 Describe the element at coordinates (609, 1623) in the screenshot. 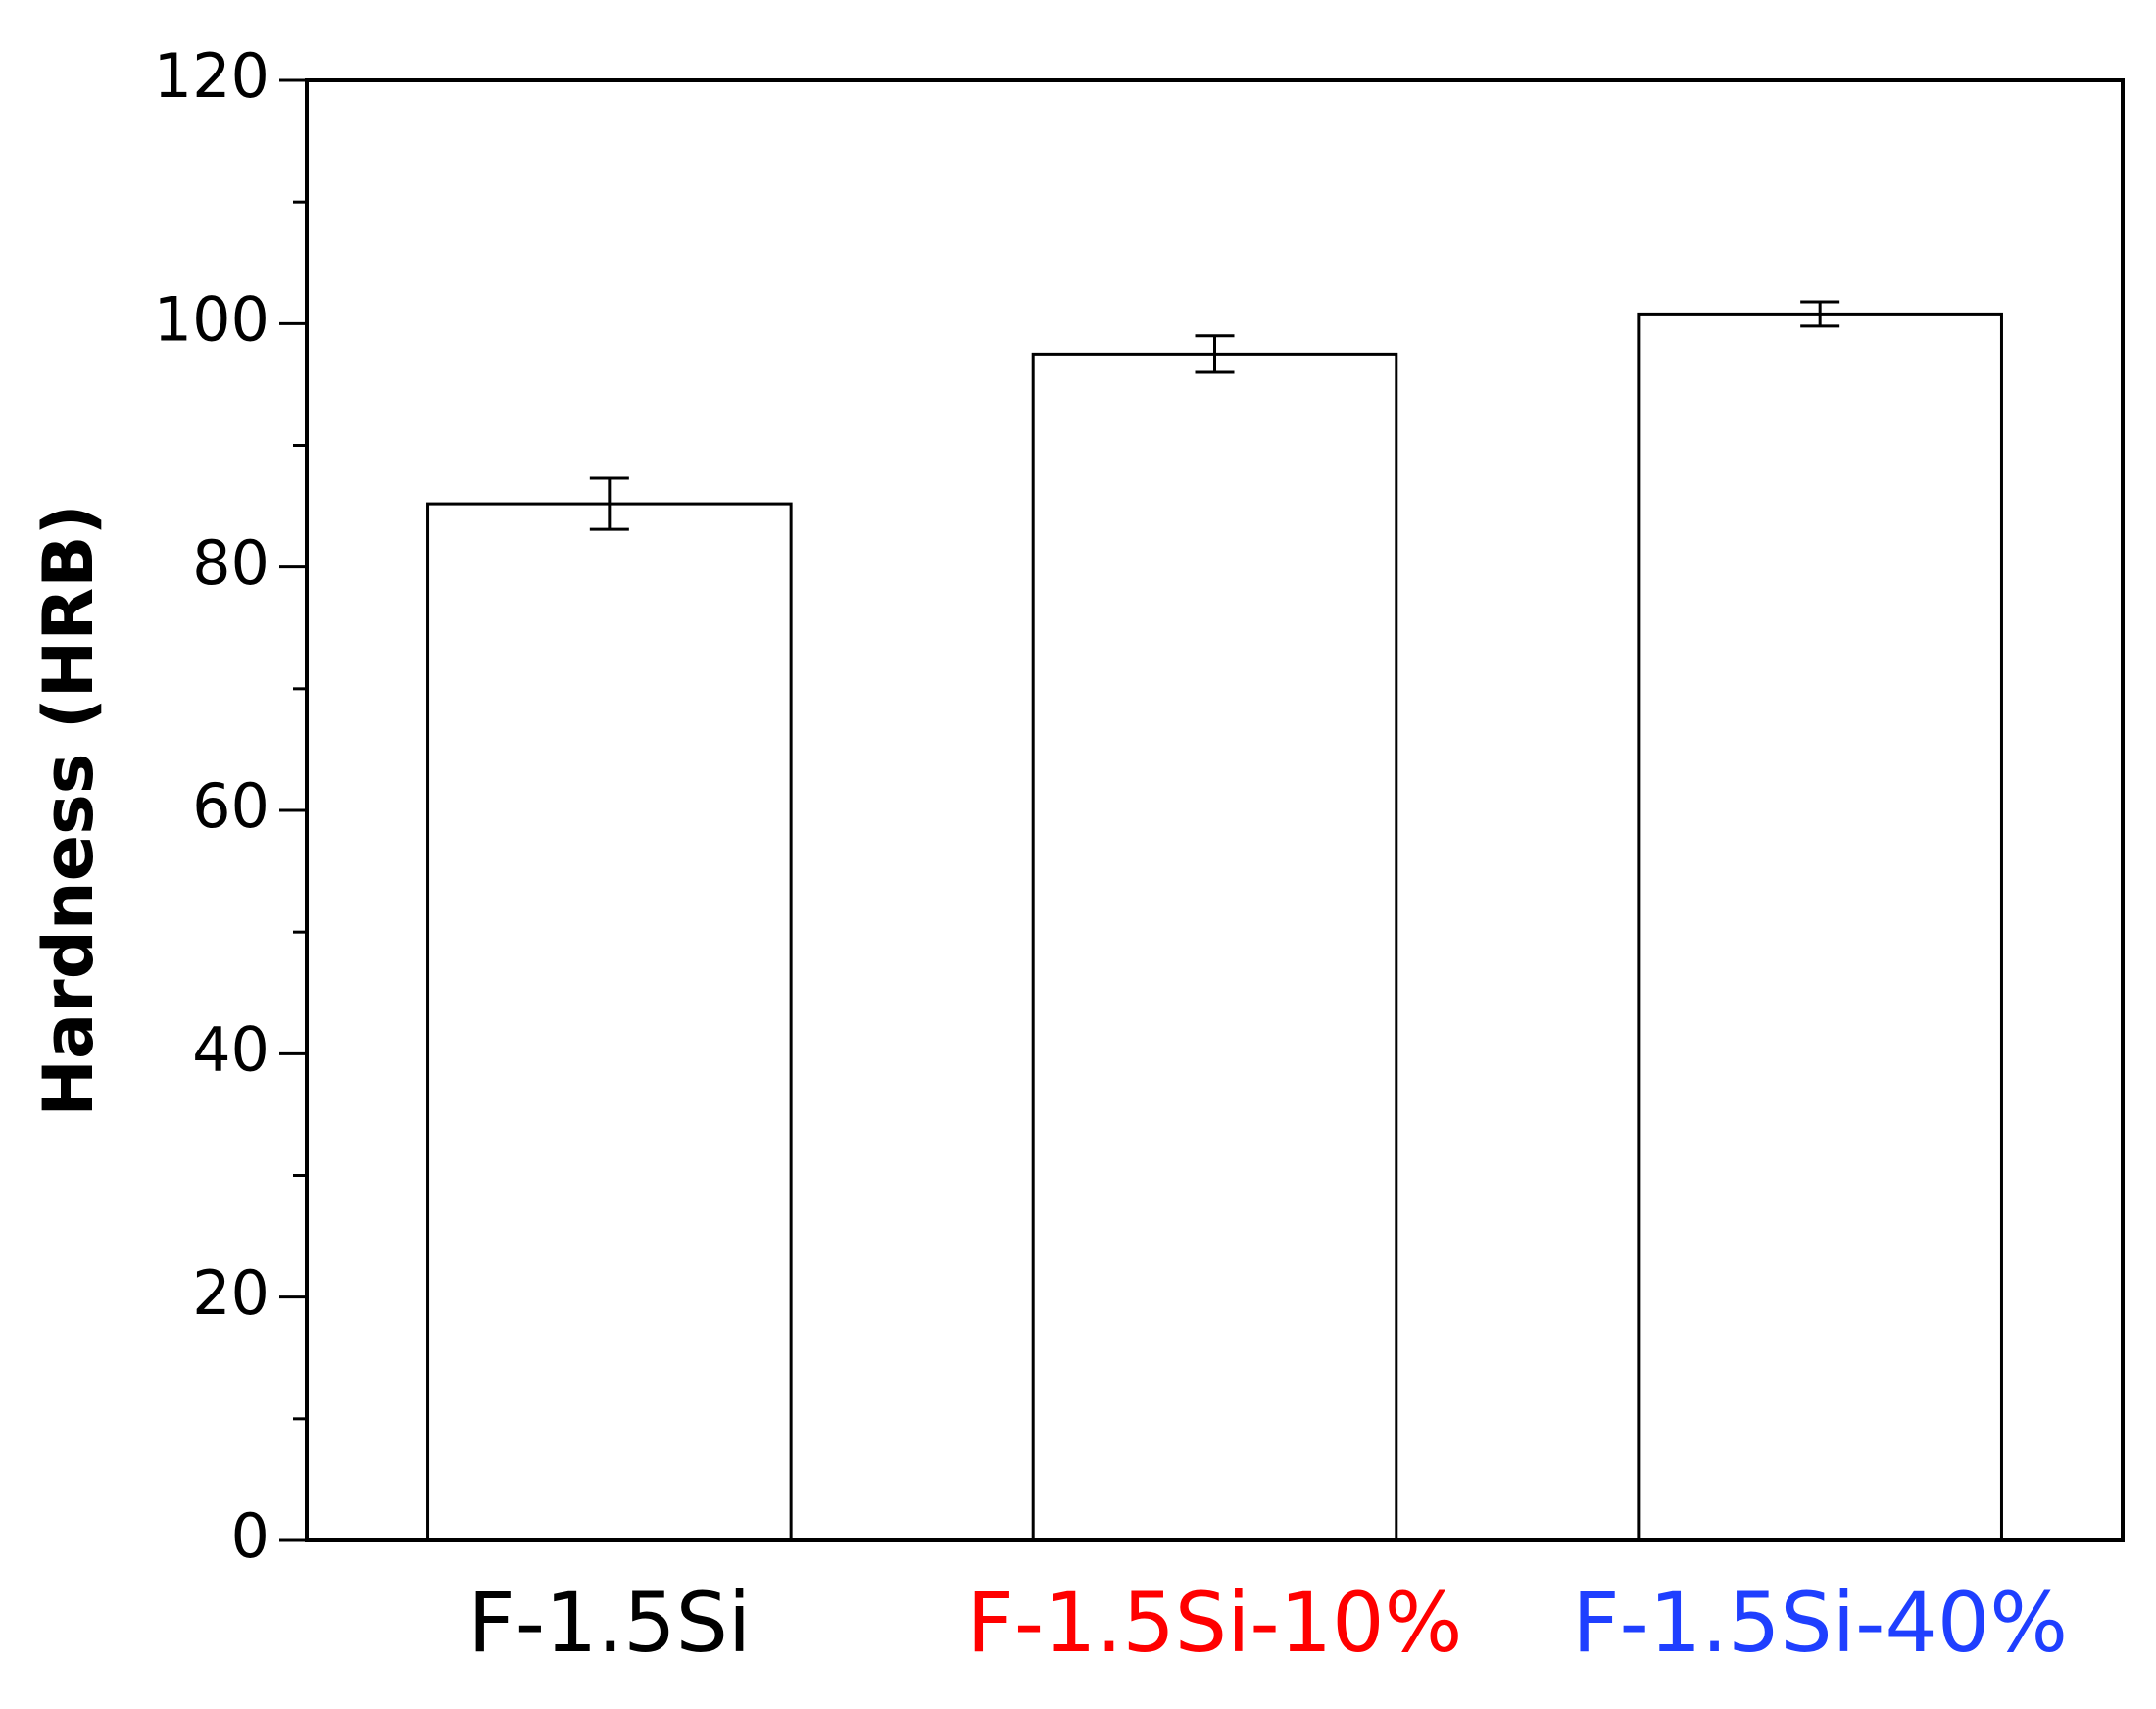

I see `x-tick-label: F-1.5Si` at that location.